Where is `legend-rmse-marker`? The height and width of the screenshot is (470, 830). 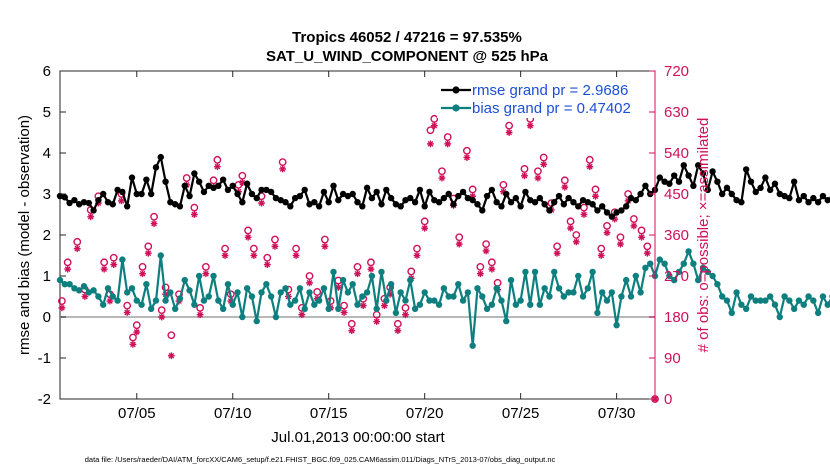
legend-rmse-marker is located at coordinates (456, 90).